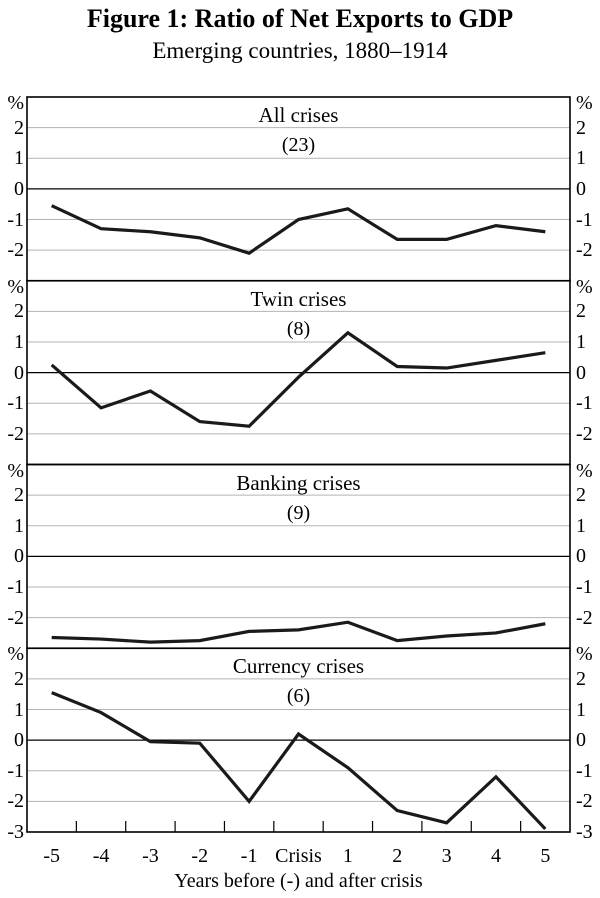  What do you see at coordinates (298, 229) in the screenshot?
I see `series-line-all-crises` at bounding box center [298, 229].